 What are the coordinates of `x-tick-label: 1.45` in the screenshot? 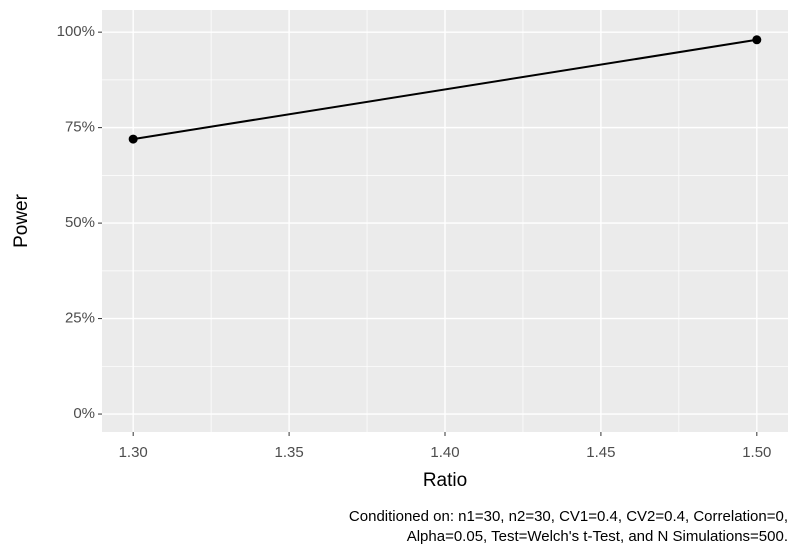 It's located at (600, 452).